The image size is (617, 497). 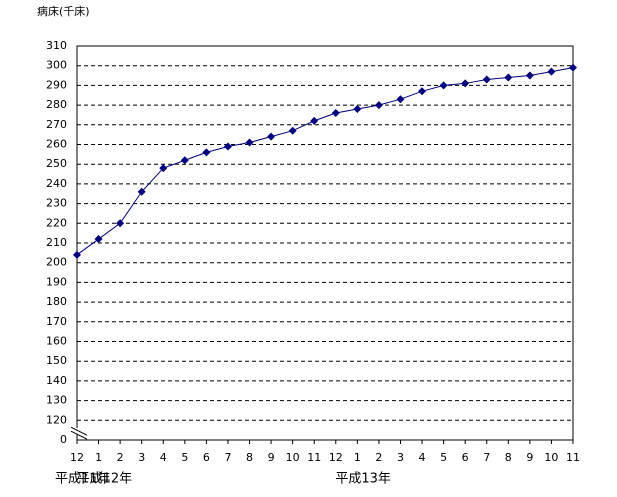 What do you see at coordinates (56, 242) in the screenshot?
I see `y-tick-label: 210` at bounding box center [56, 242].